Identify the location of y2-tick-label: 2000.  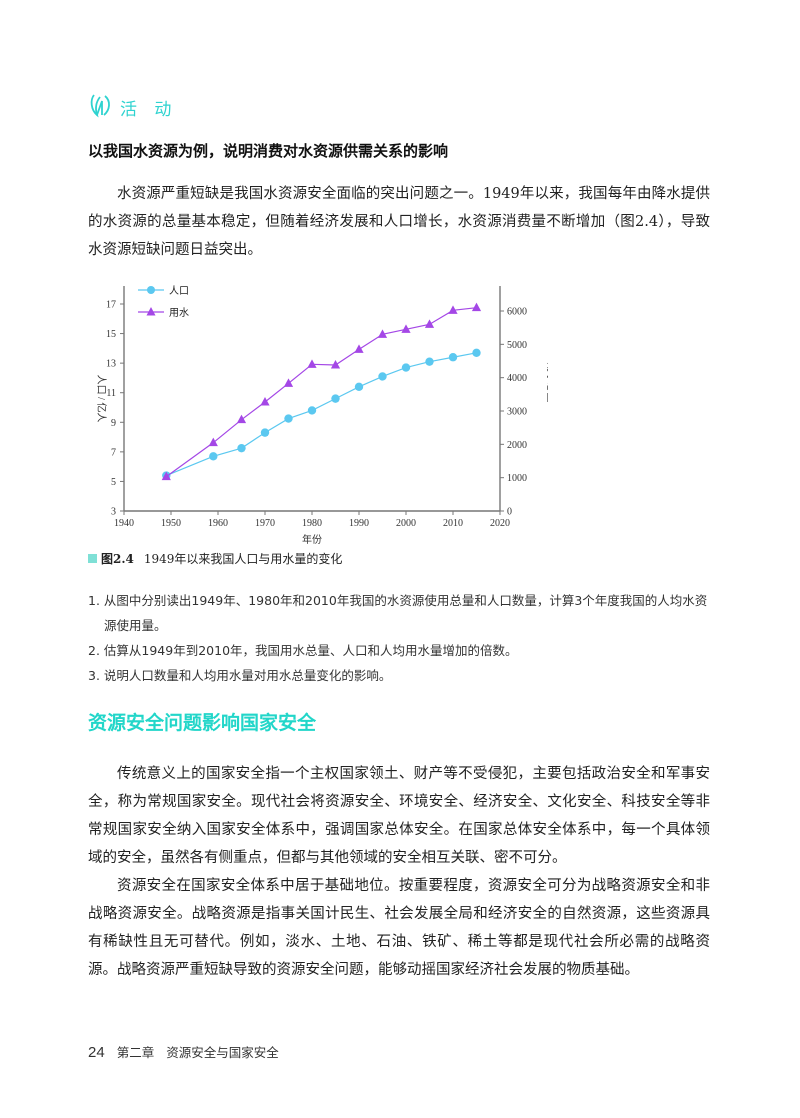
(517, 445).